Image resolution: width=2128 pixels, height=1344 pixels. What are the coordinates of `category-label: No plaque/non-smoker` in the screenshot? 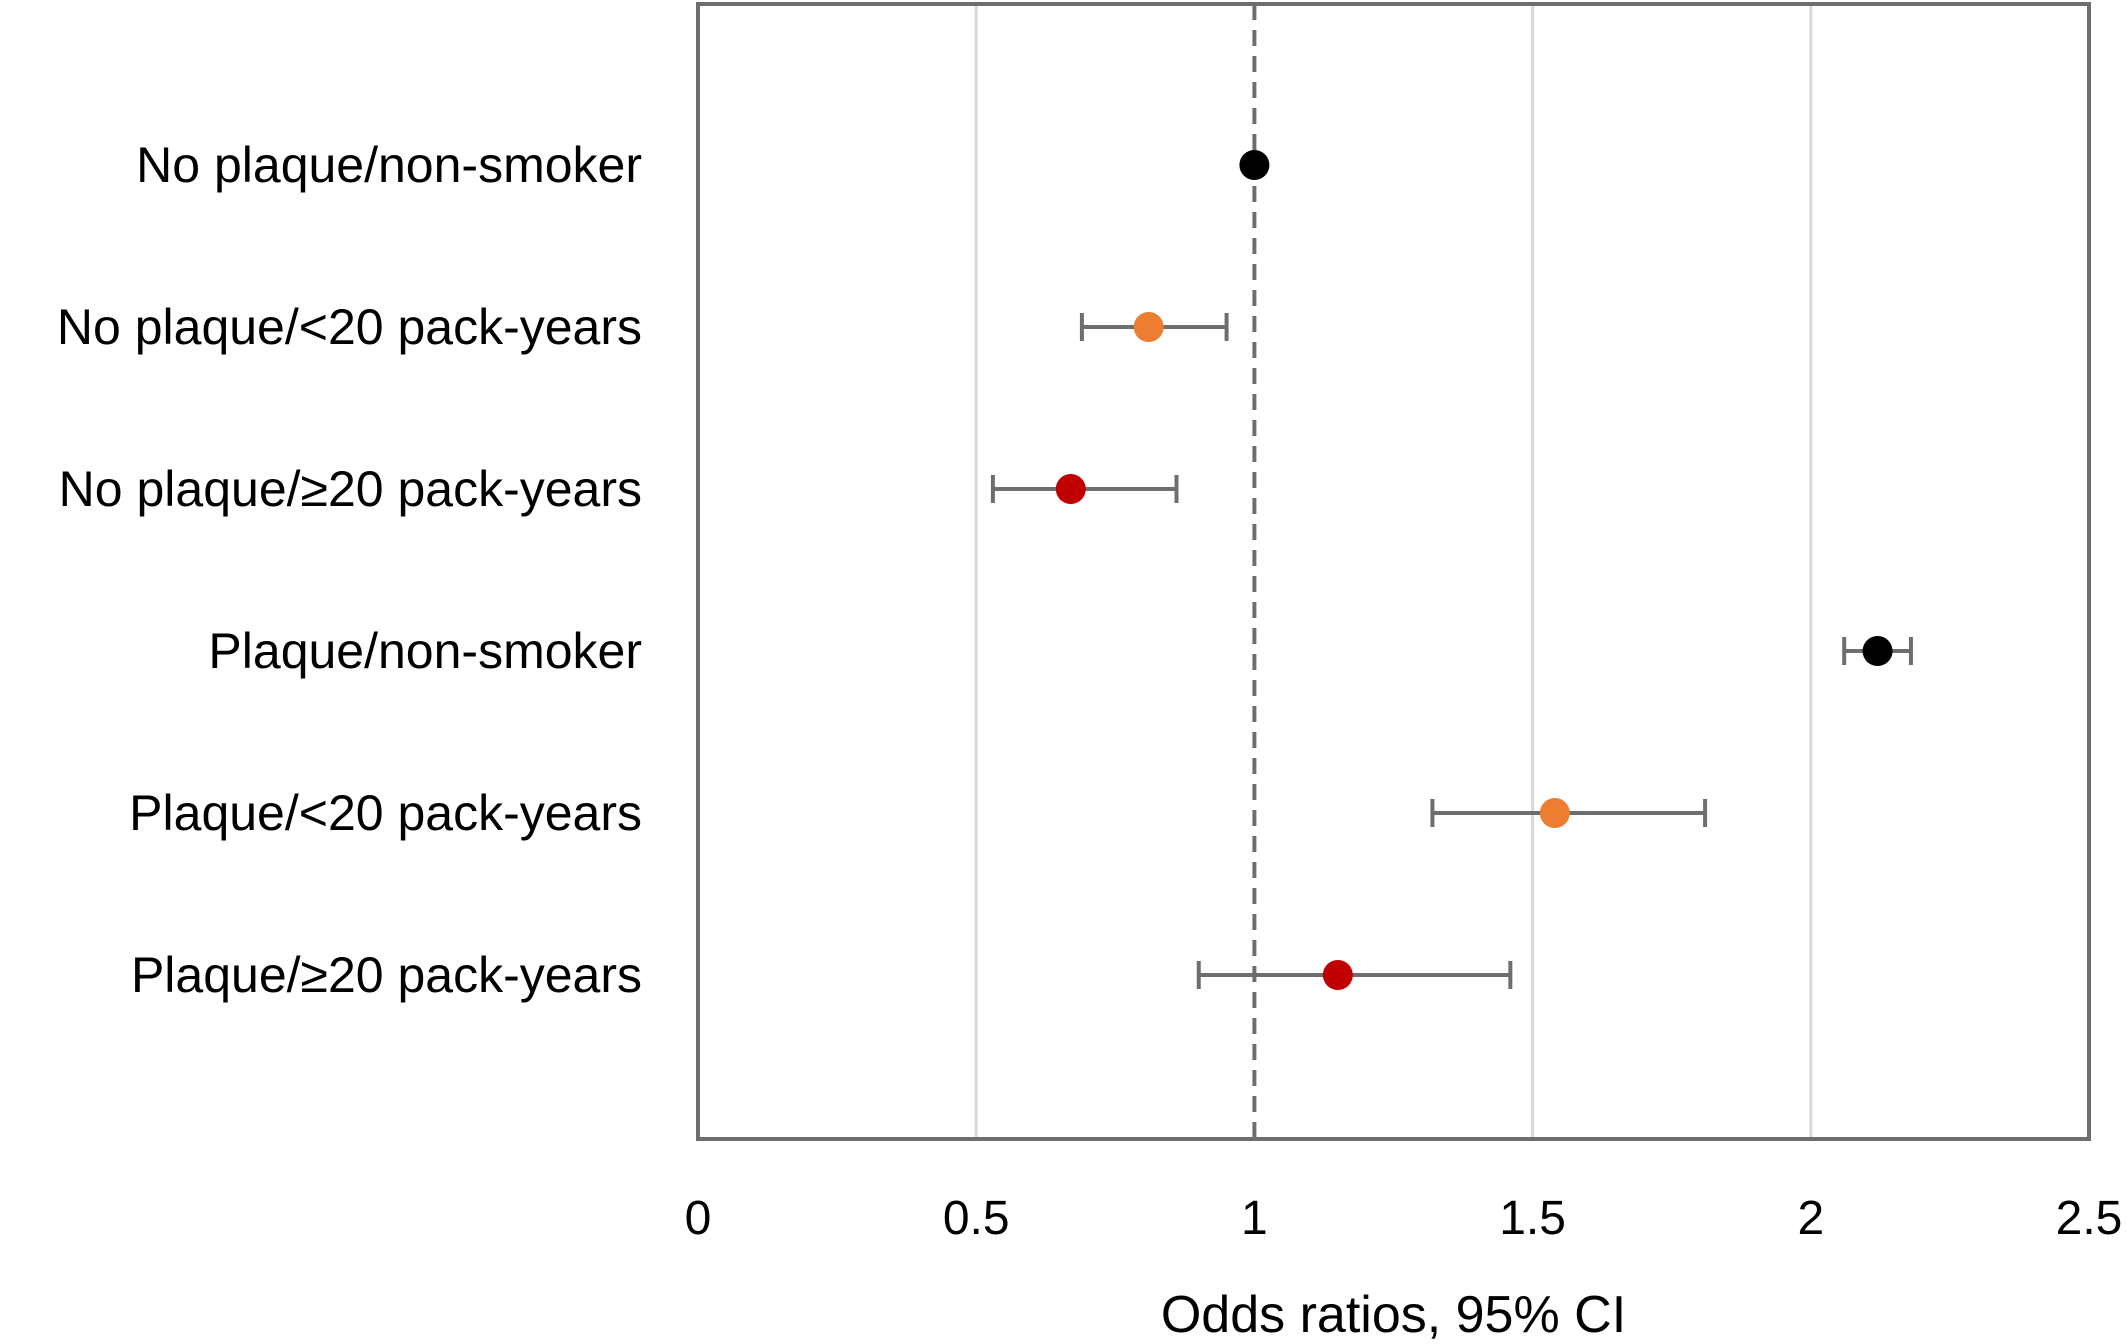 It's located at (389, 165).